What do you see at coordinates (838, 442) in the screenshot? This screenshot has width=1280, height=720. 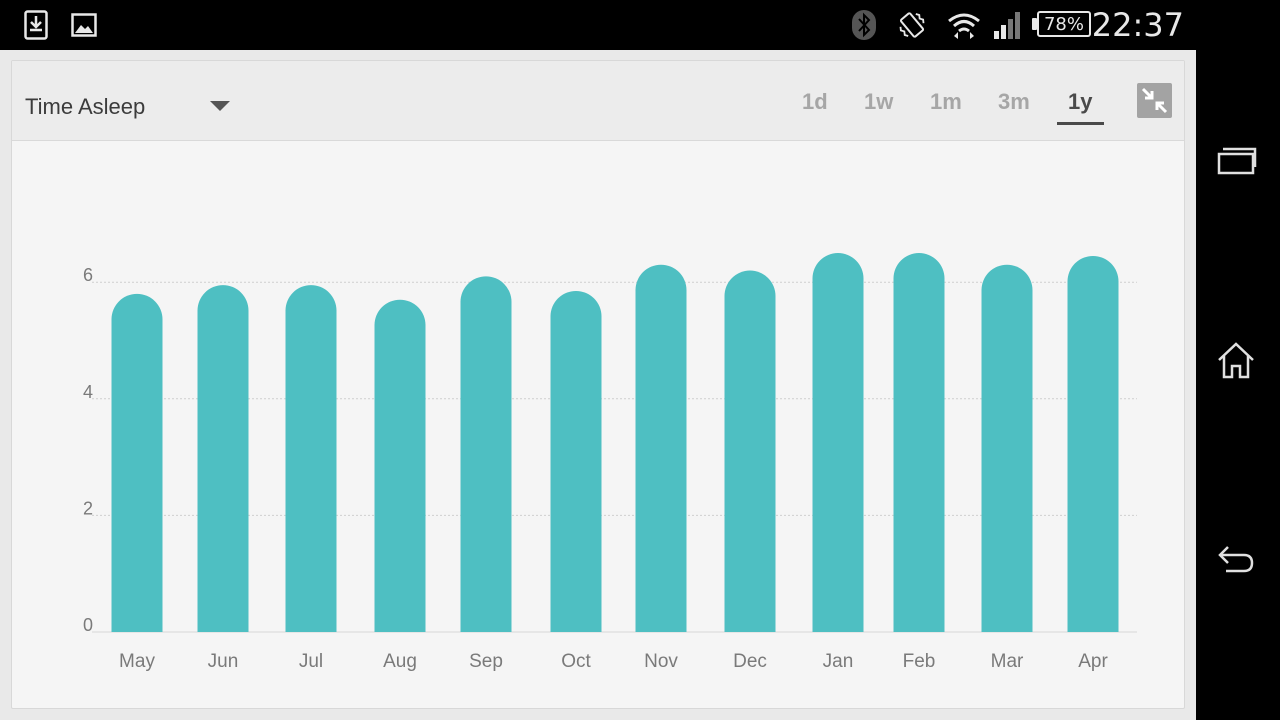 I see `bar-jan` at bounding box center [838, 442].